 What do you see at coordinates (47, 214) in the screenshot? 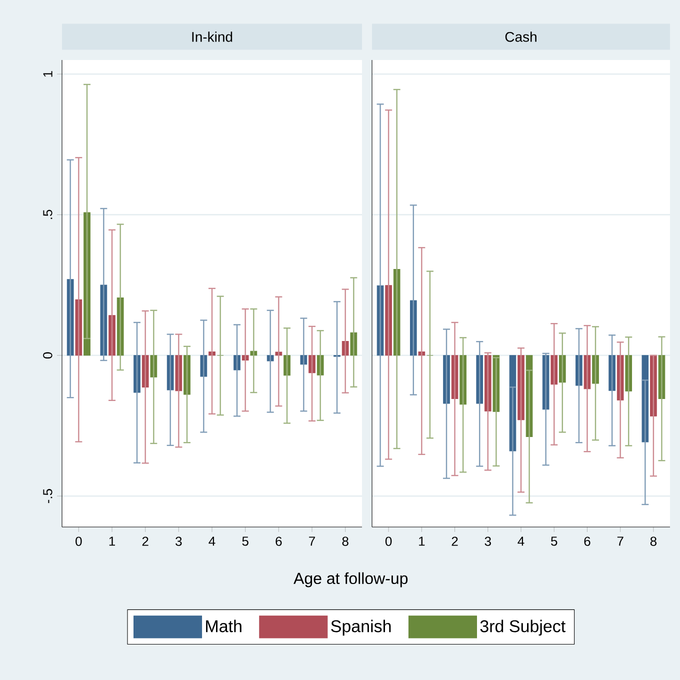
I see `y-tick-label: .5` at bounding box center [47, 214].